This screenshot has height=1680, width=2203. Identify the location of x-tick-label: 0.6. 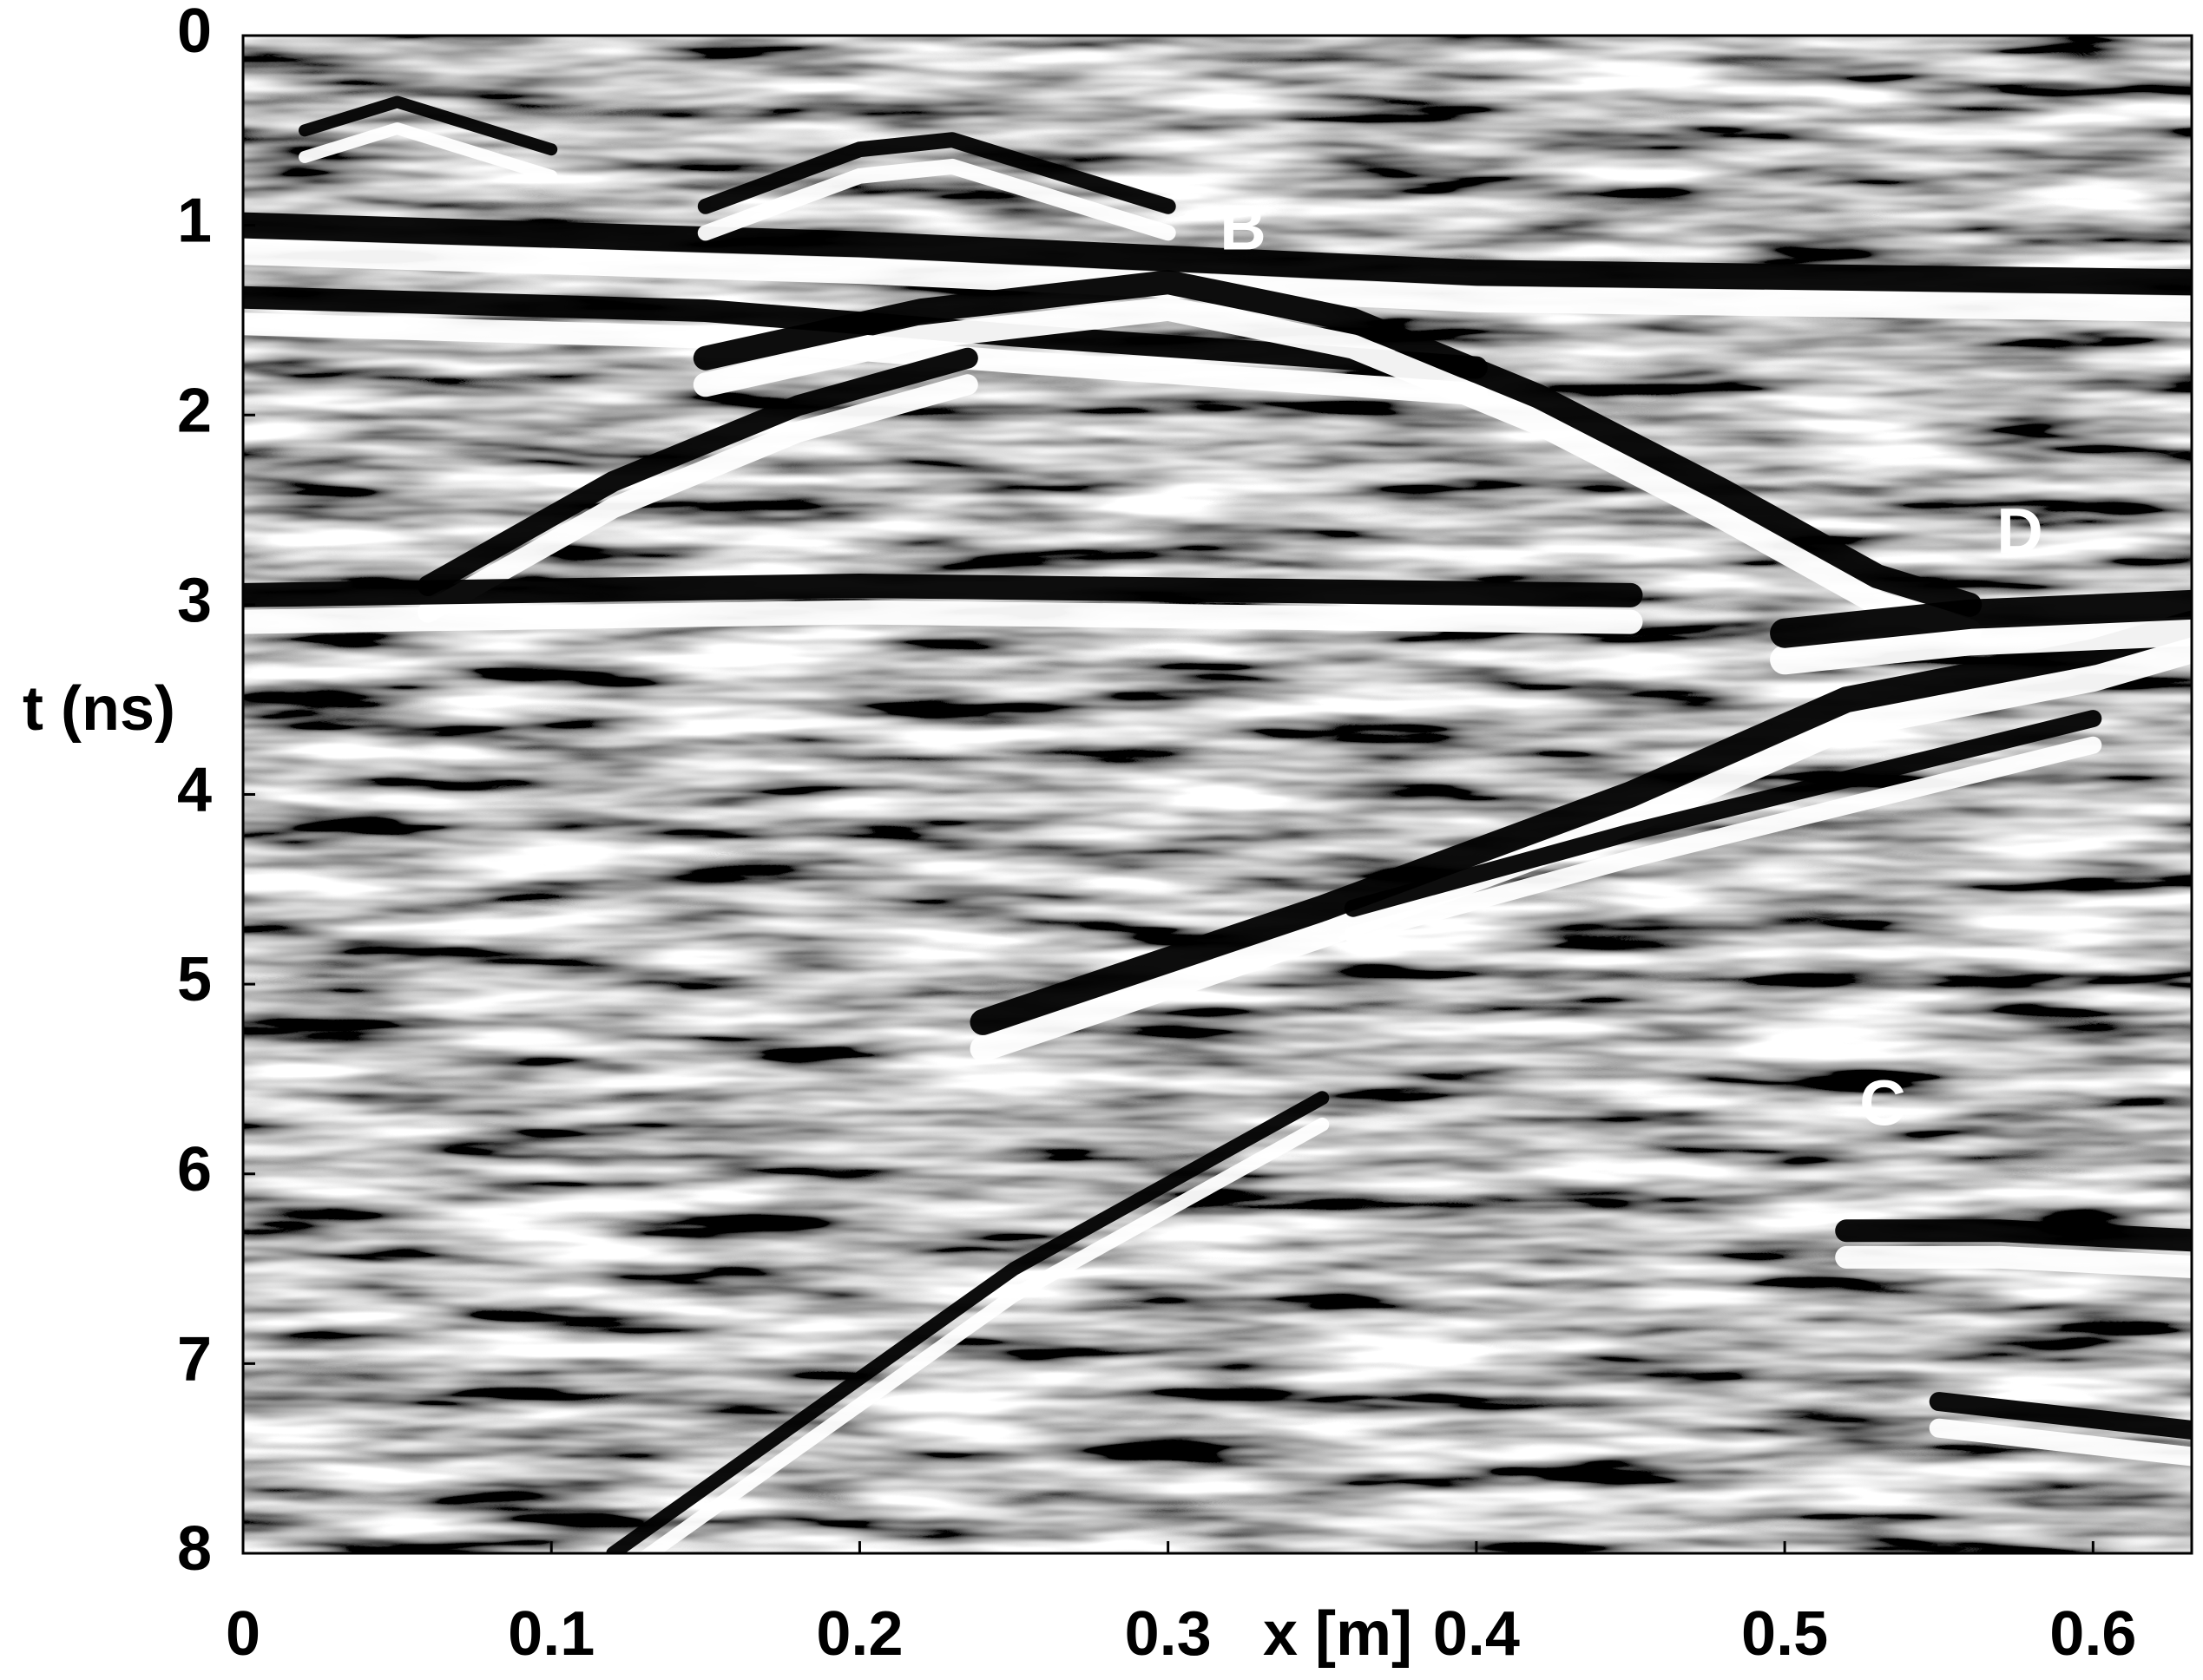
(2092, 1634).